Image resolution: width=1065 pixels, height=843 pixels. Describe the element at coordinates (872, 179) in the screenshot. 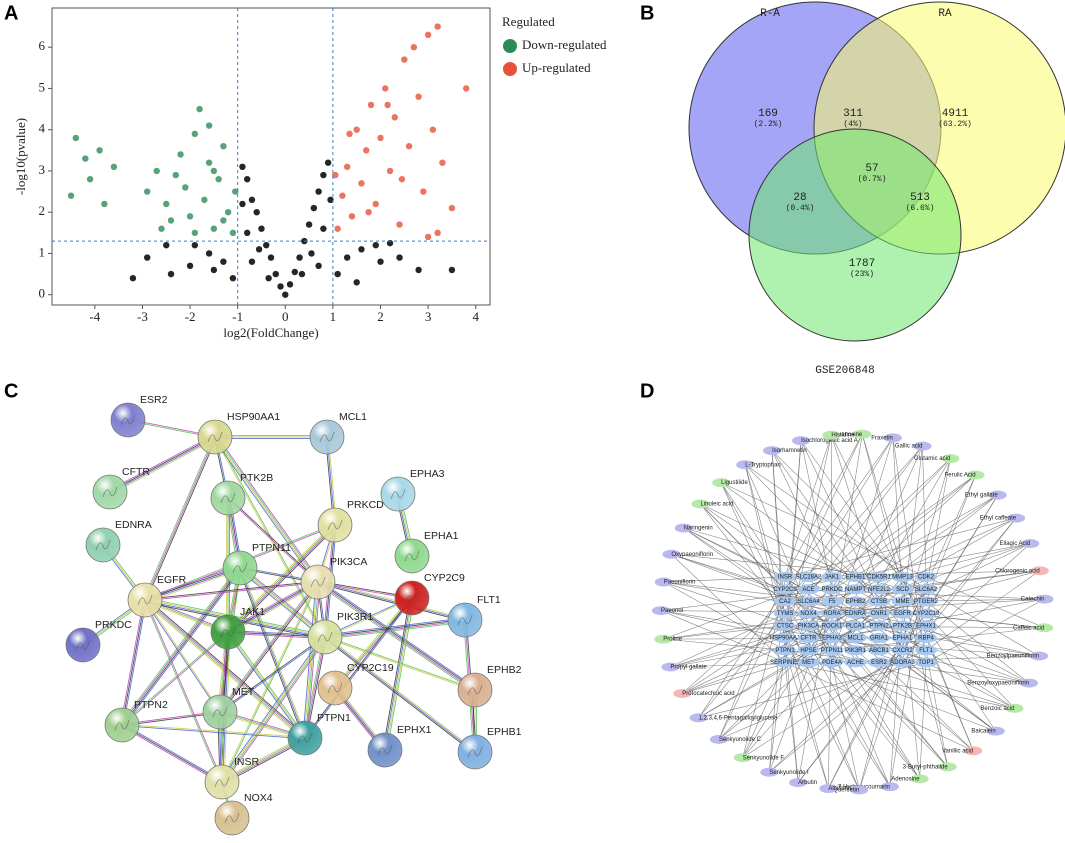

I see `region-percent: (0.7%)` at that location.